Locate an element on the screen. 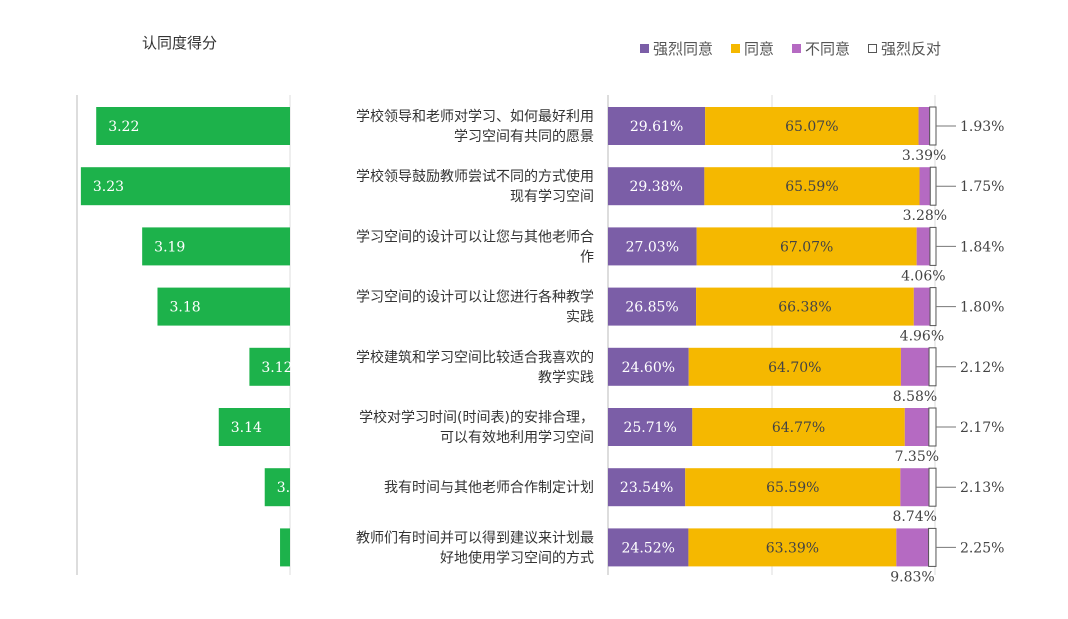 The image size is (1068, 619). strongly-disagree-value-label: 2.17% is located at coordinates (982, 428).